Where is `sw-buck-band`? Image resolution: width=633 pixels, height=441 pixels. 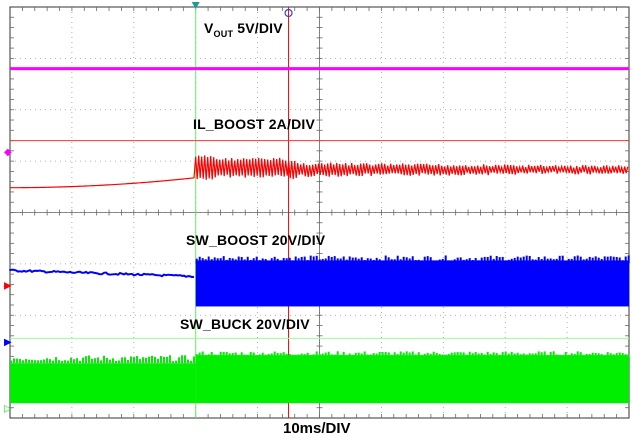 sw-buck-band is located at coordinates (412, 379).